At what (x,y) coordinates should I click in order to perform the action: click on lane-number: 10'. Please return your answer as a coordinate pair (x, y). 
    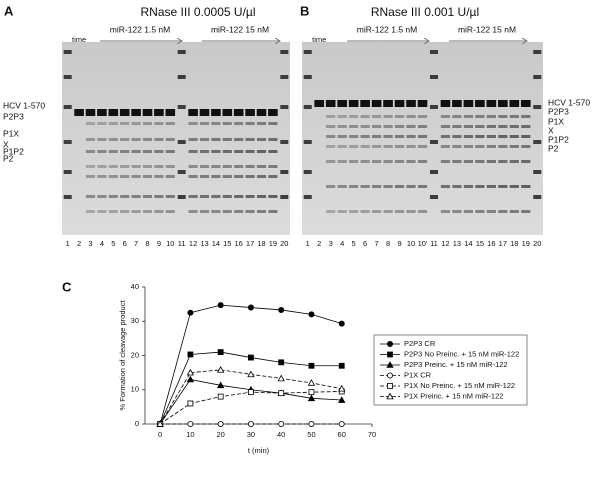
    Looking at the image, I should click on (423, 243).